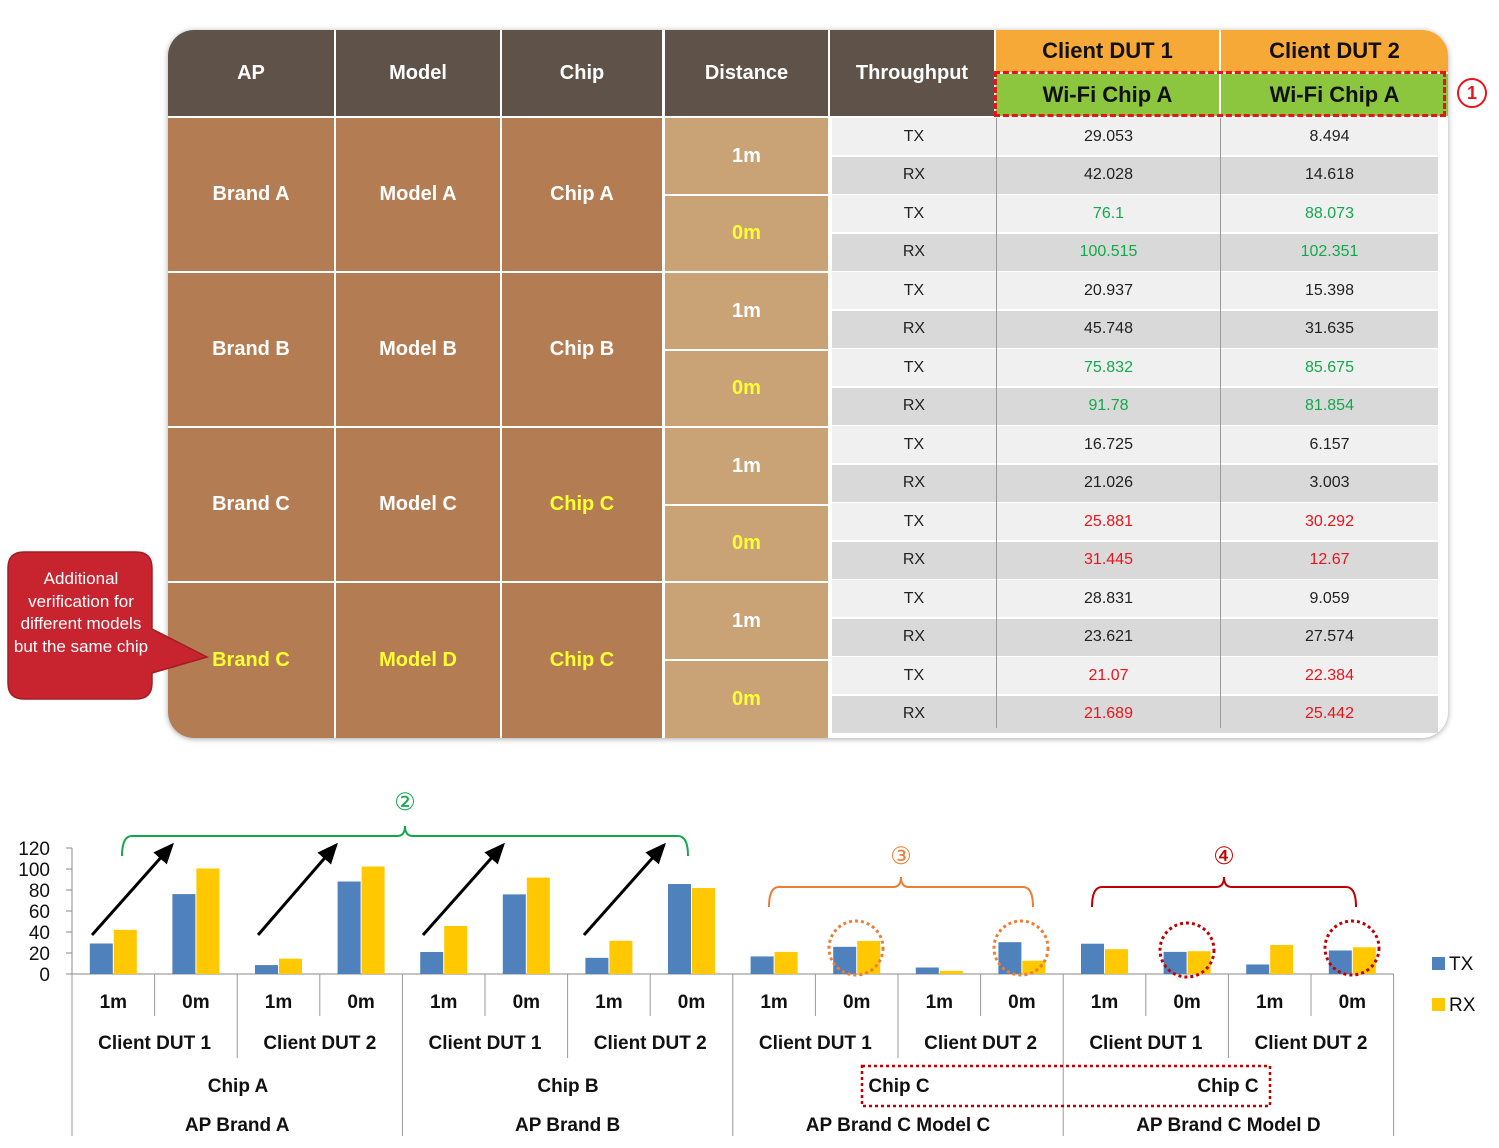  I want to click on legend-rx-swatch, so click(1438, 1004).